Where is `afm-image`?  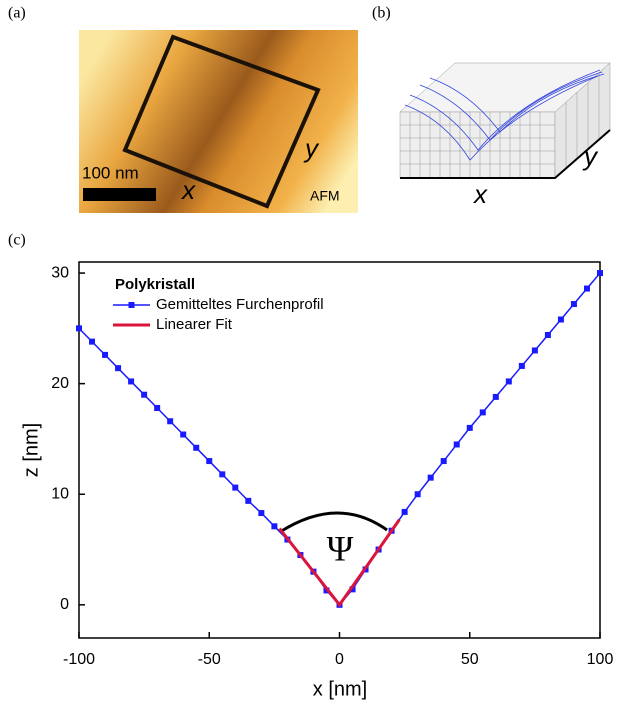 afm-image is located at coordinates (218, 121).